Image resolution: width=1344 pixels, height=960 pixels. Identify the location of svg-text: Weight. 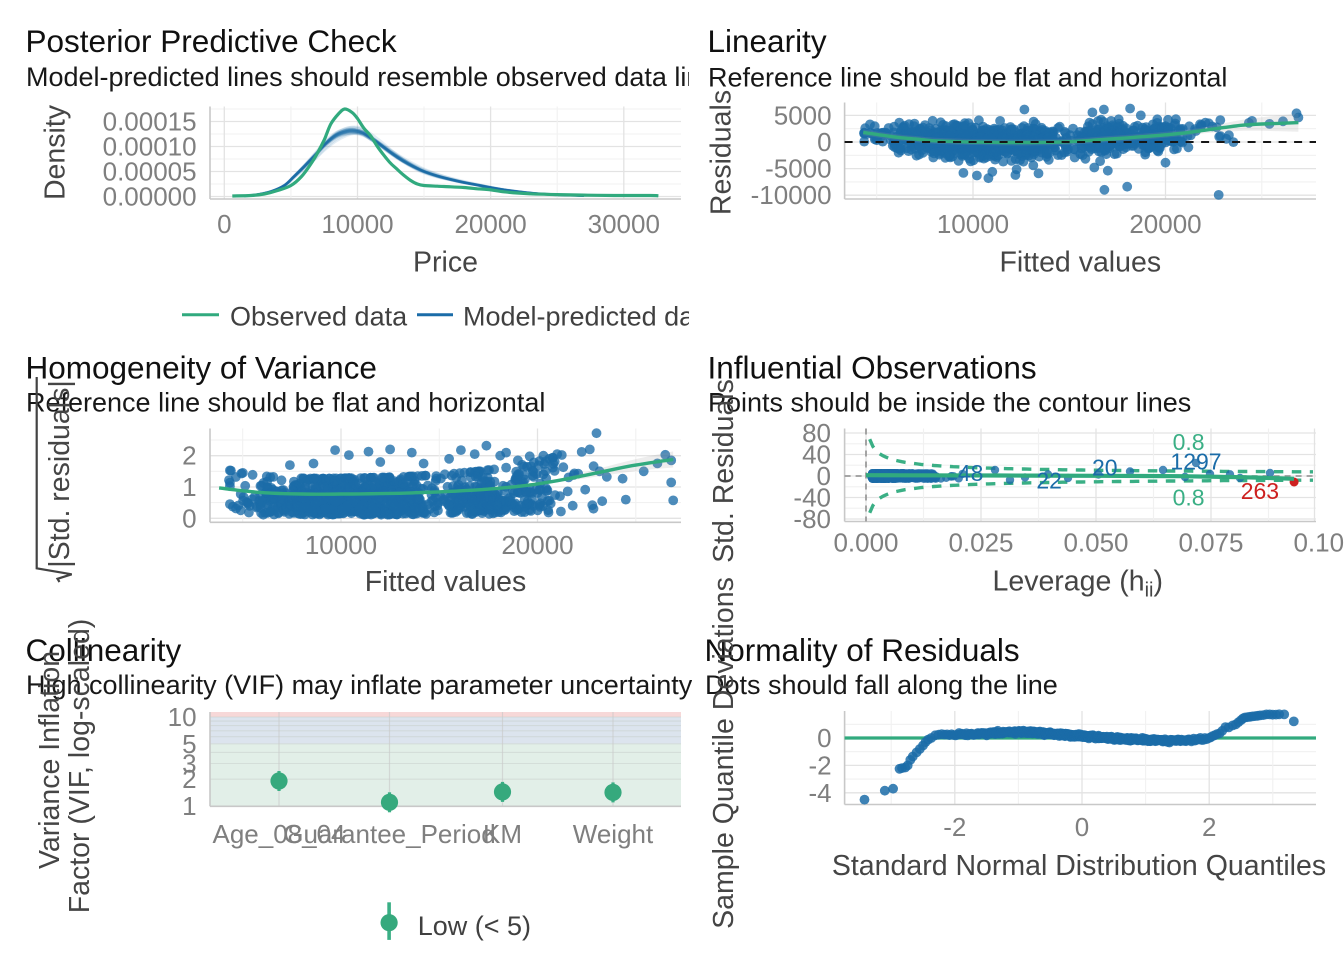
(613, 834).